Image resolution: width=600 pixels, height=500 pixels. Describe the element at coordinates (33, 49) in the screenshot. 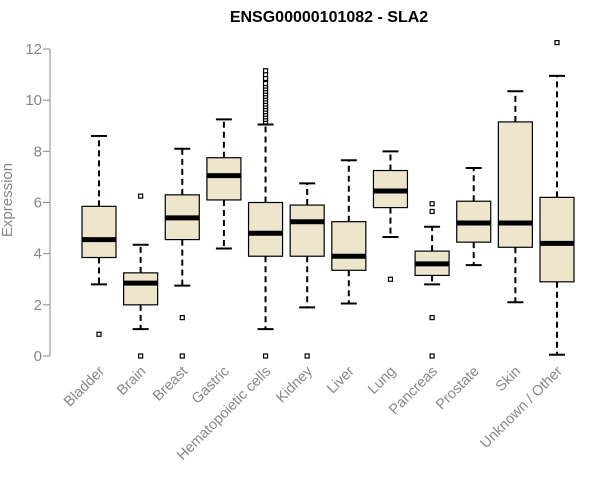

I see `y-tick-label: 12` at that location.